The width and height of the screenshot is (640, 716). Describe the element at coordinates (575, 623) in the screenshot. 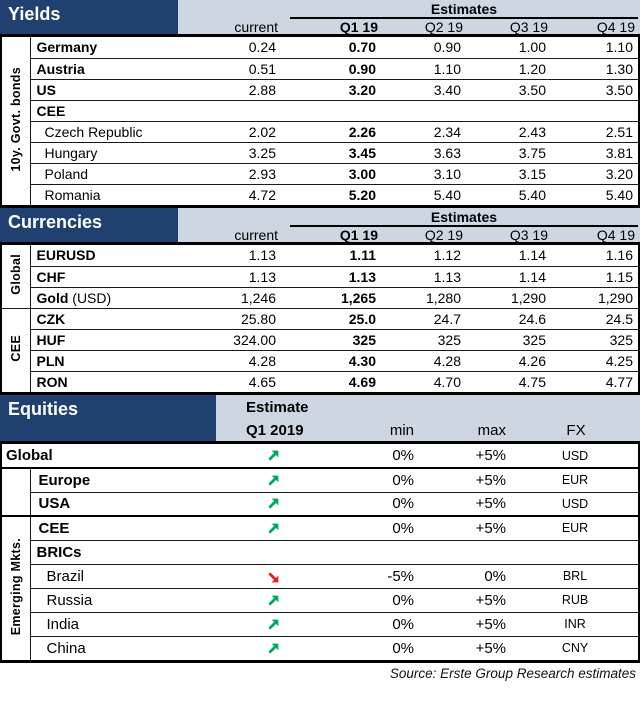

I see `fx-cell: INR` at that location.